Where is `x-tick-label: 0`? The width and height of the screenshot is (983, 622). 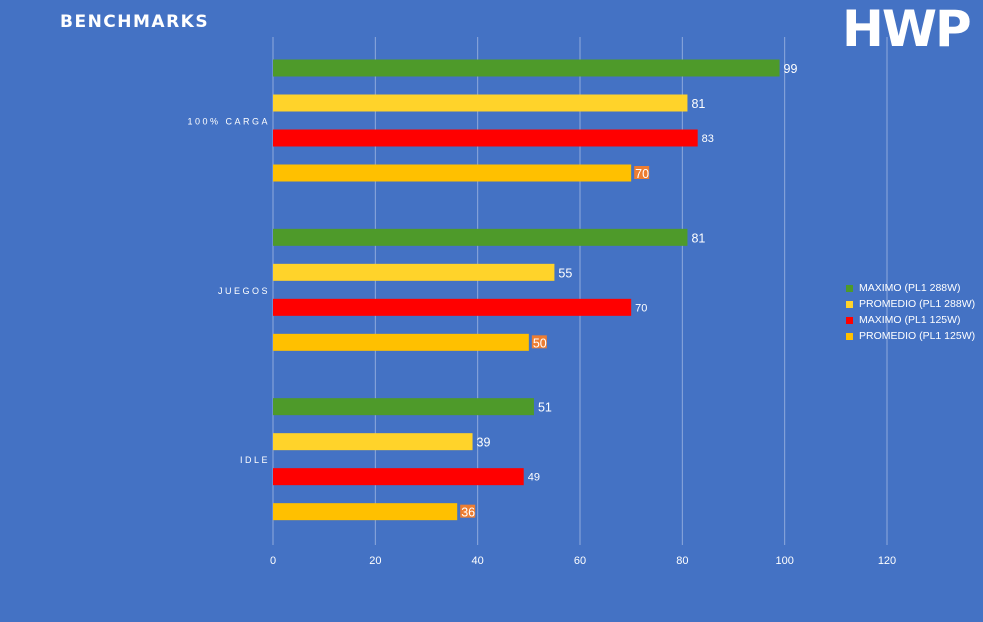 x-tick-label: 0 is located at coordinates (273, 561).